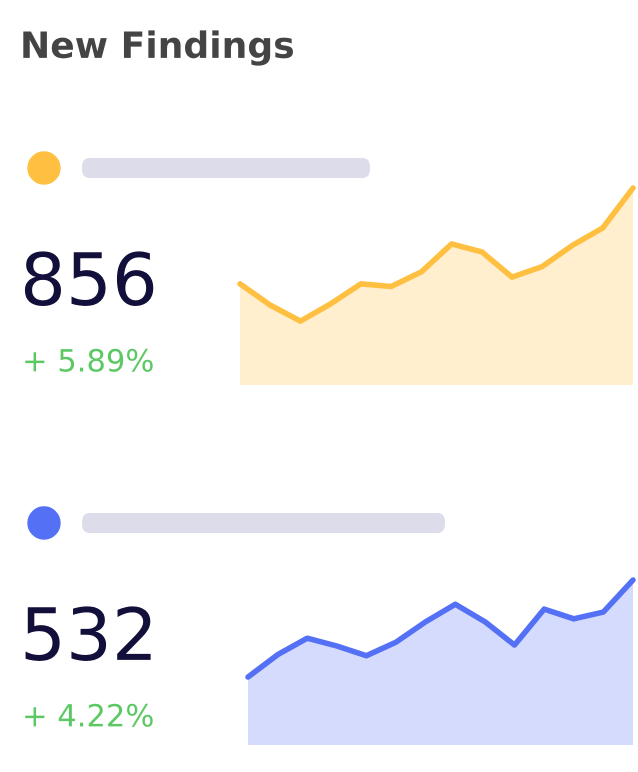 This screenshot has height=772, width=638. What do you see at coordinates (88, 633) in the screenshot?
I see `text: 532` at bounding box center [88, 633].